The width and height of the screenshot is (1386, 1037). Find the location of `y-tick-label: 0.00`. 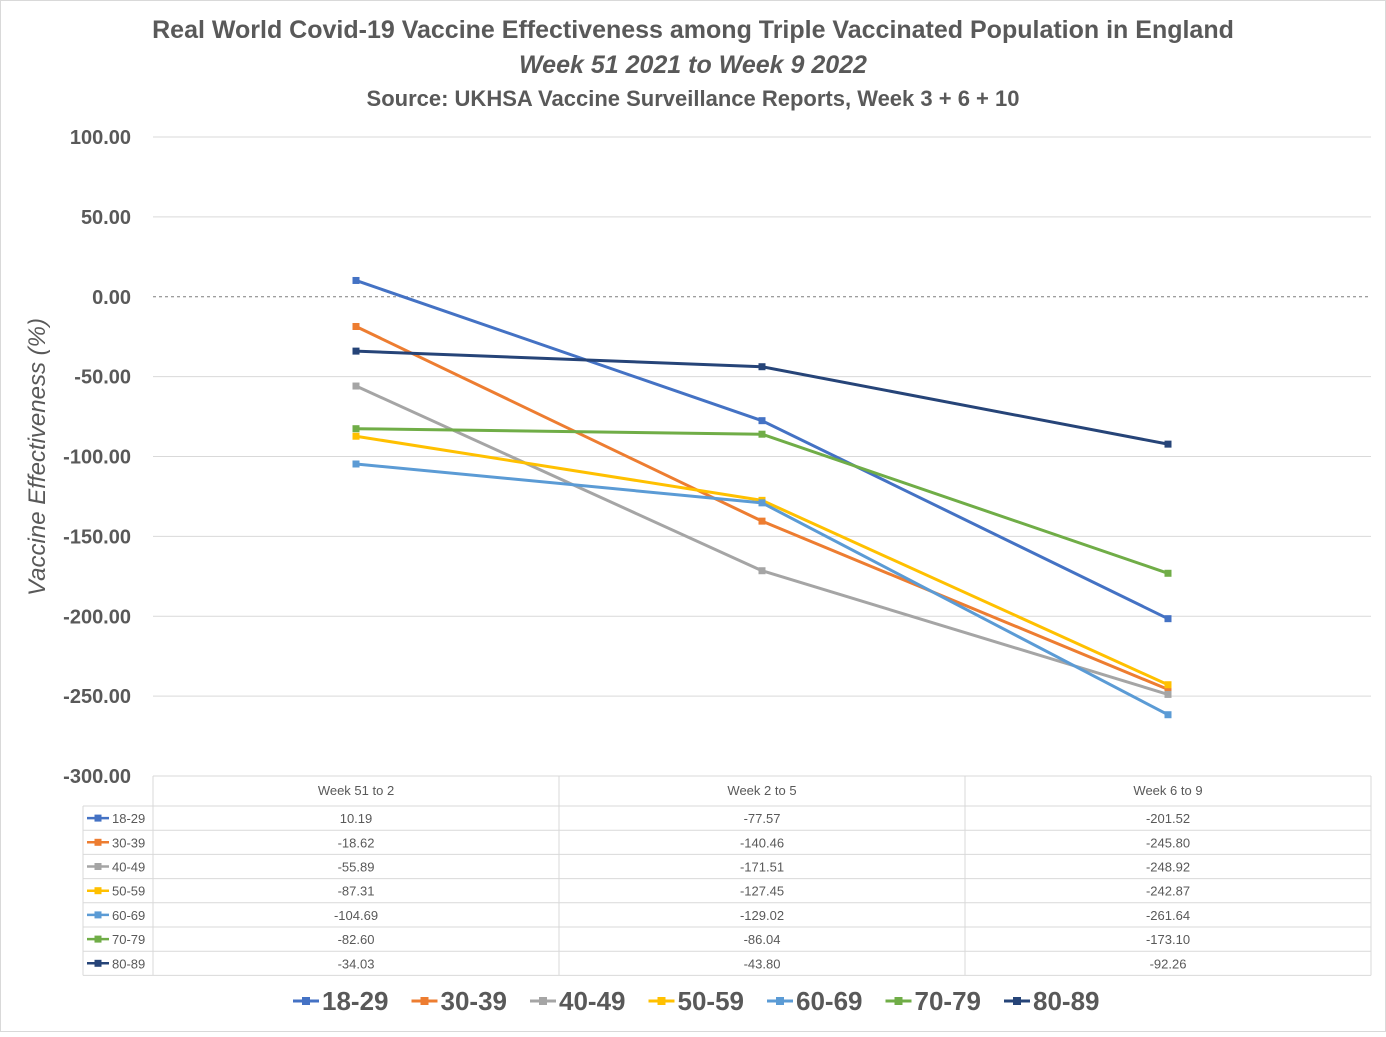

y-tick-label: 0.00 is located at coordinates (111, 298).